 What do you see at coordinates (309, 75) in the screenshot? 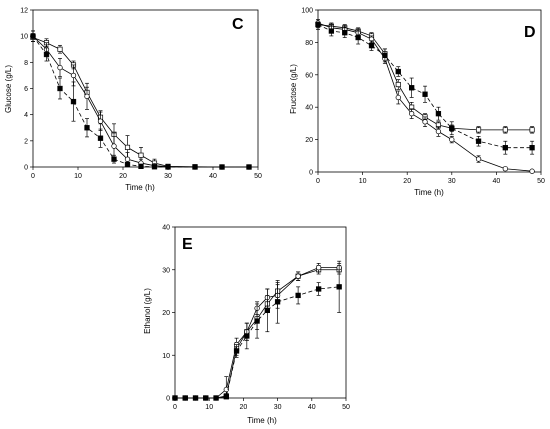
I see `panel-d-y-tick-label: 60` at bounding box center [309, 75].